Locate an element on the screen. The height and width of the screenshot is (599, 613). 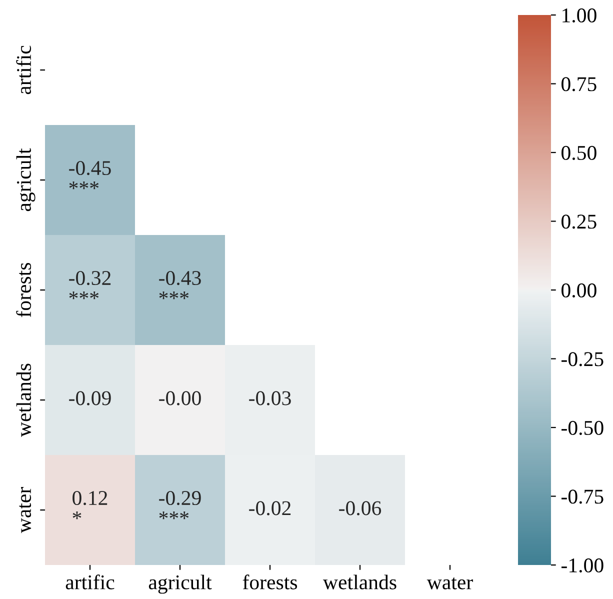
data-label: -0.45 *** is located at coordinates (90, 175).